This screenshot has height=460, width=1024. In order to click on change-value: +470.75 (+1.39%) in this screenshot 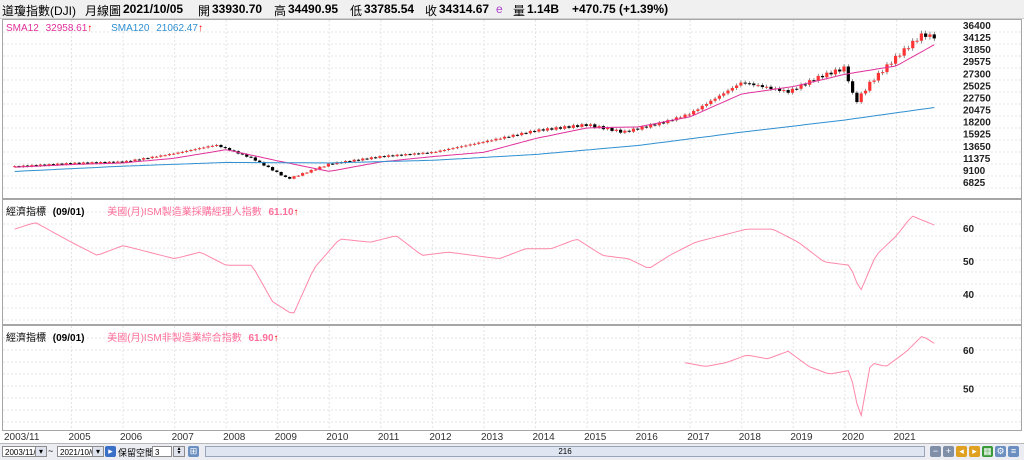, I will do `click(620, 9)`.